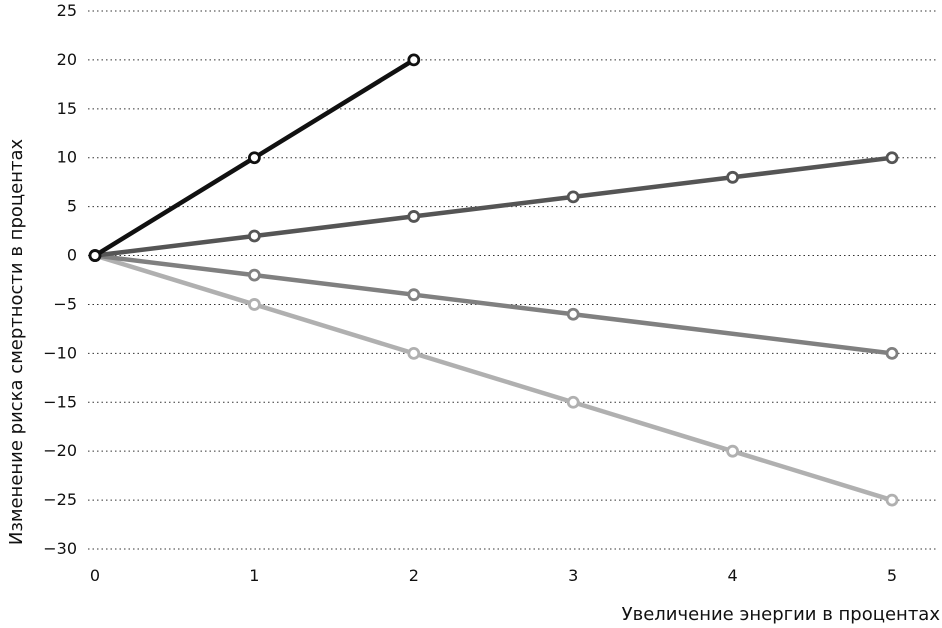 The width and height of the screenshot is (942, 628). I want to click on y-axis-label: Изменение риска смертности в процентах, so click(16, 342).